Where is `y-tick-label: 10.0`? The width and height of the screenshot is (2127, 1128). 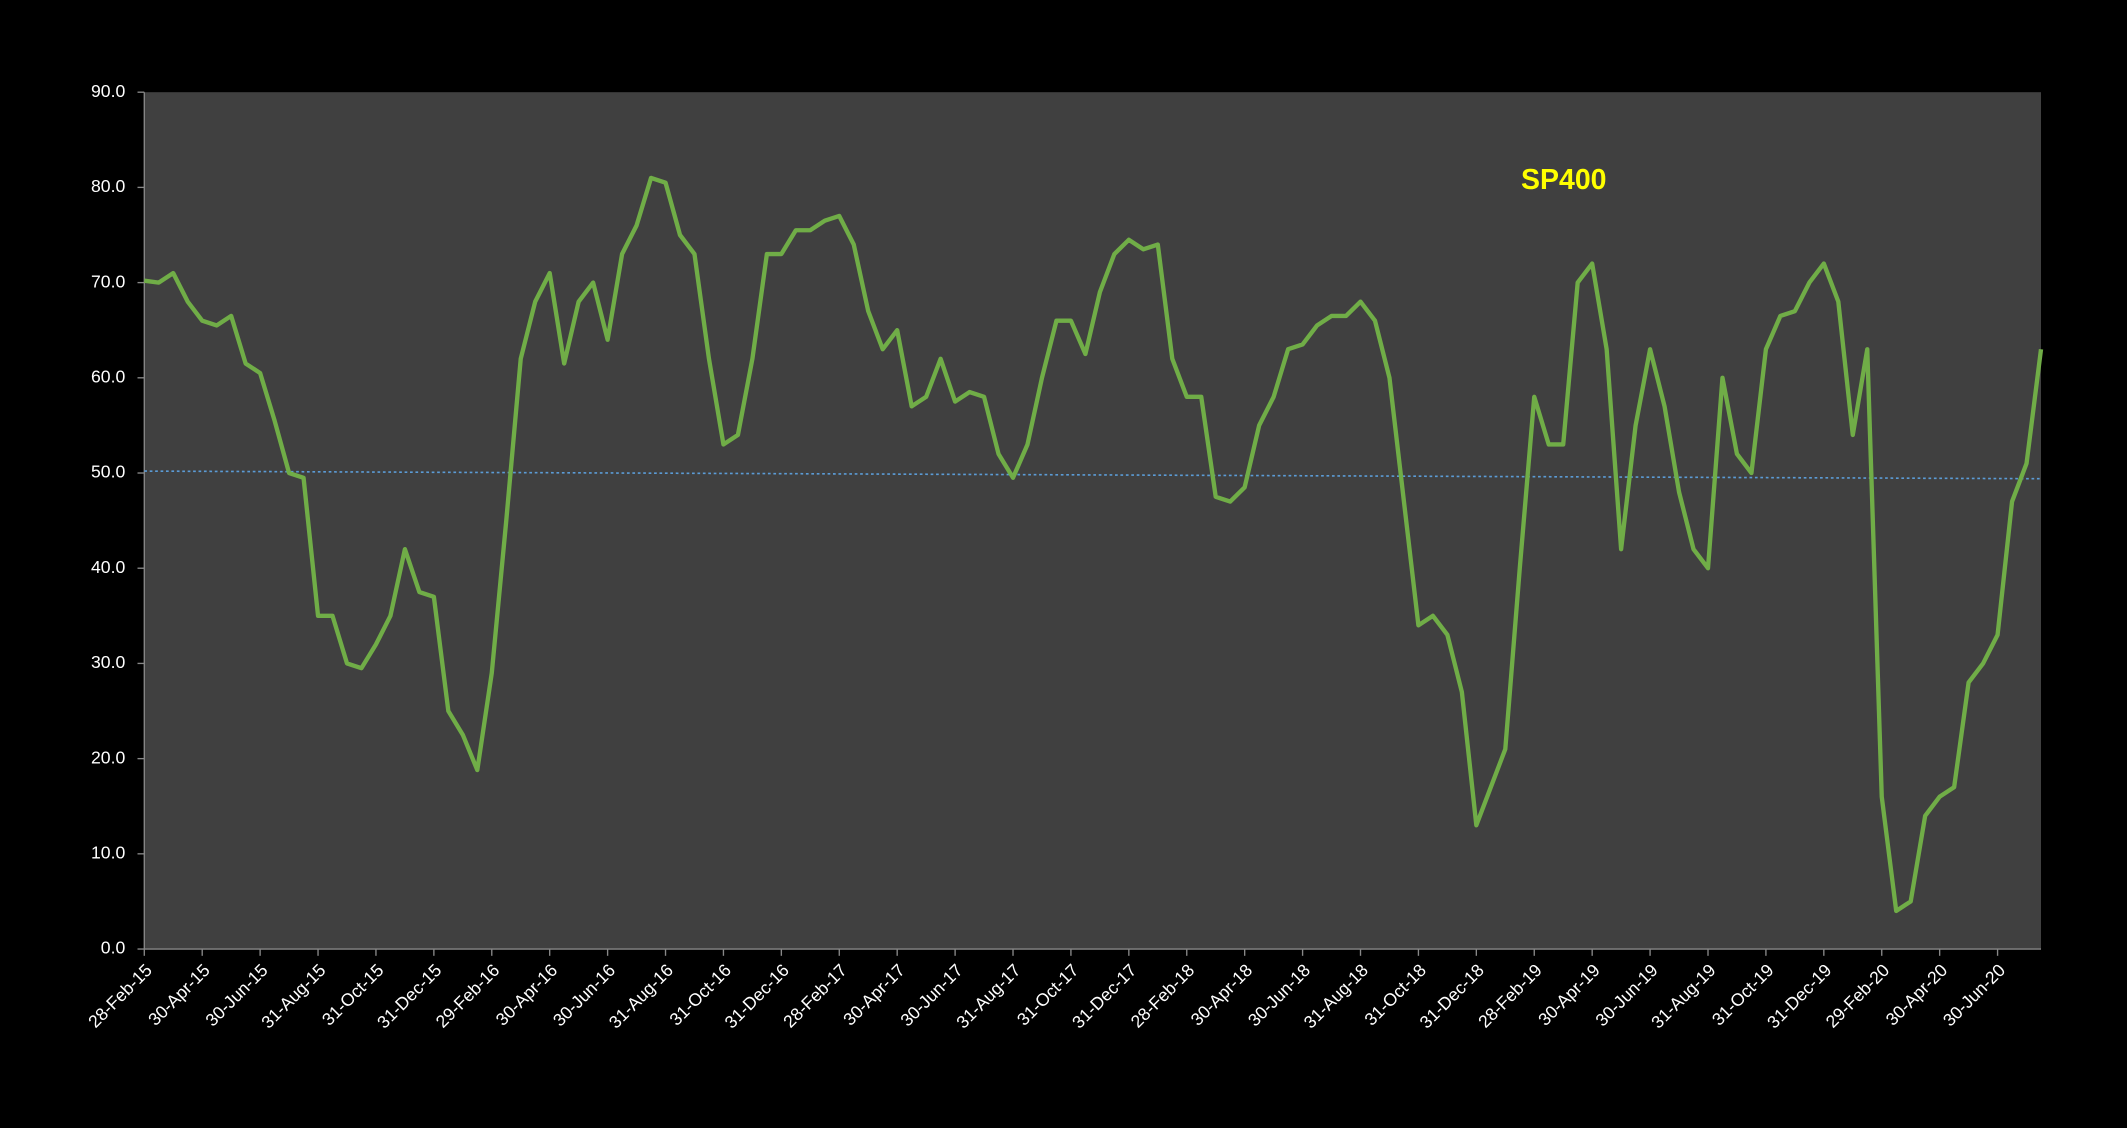 y-tick-label: 10.0 is located at coordinates (108, 852).